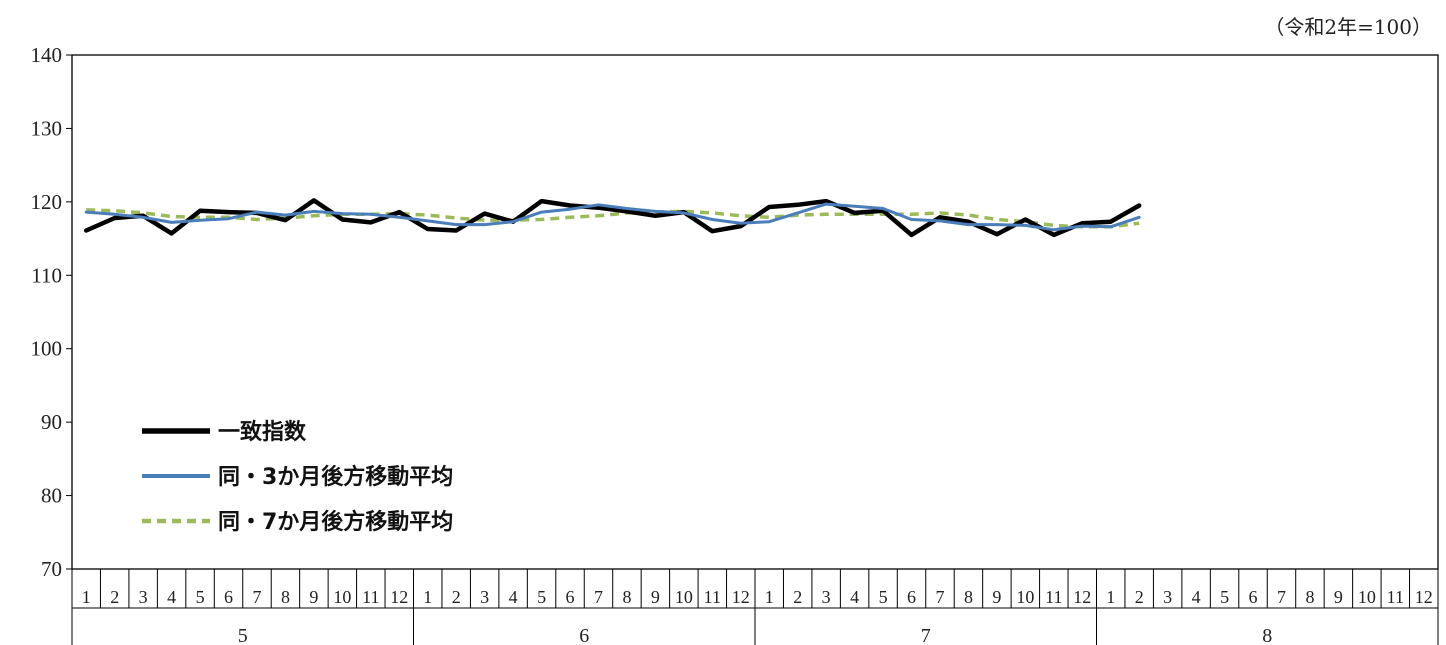 The image size is (1446, 645). I want to click on y-tick-label: 130, so click(47, 128).